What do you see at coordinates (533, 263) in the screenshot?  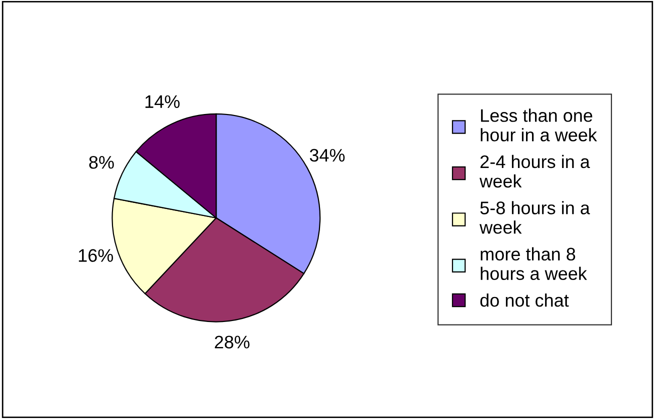 I see `legend-label: more than 8 hours a week` at bounding box center [533, 263].